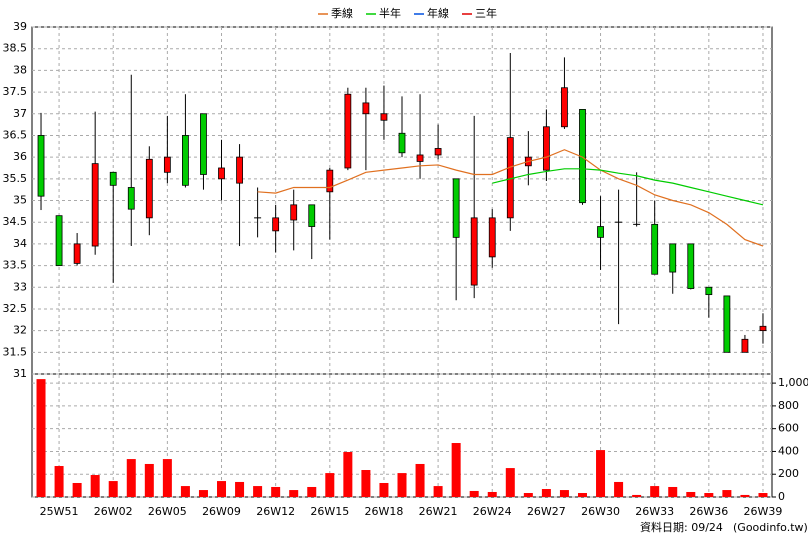 The image size is (808, 544). What do you see at coordinates (781, 496) in the screenshot?
I see `y2-tick-label: 0` at bounding box center [781, 496].